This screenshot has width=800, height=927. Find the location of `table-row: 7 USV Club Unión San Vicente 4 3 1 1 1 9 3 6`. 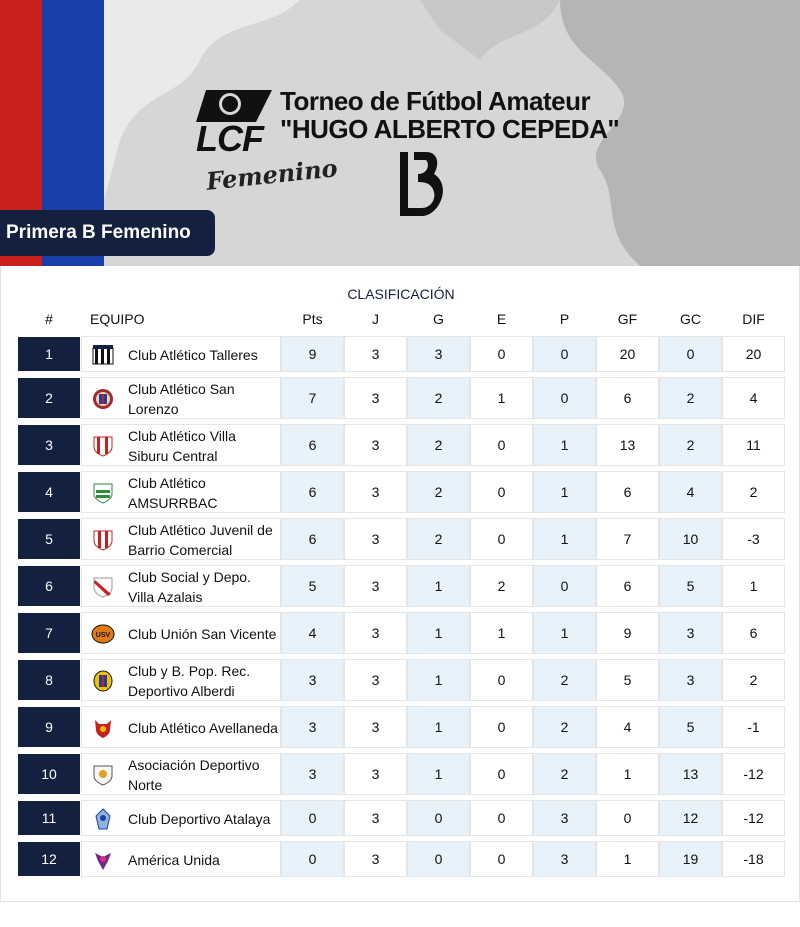

table-row: 7 USV Club Unión San Vicente 4 3 1 1 1 9 3 6 is located at coordinates (401, 633).